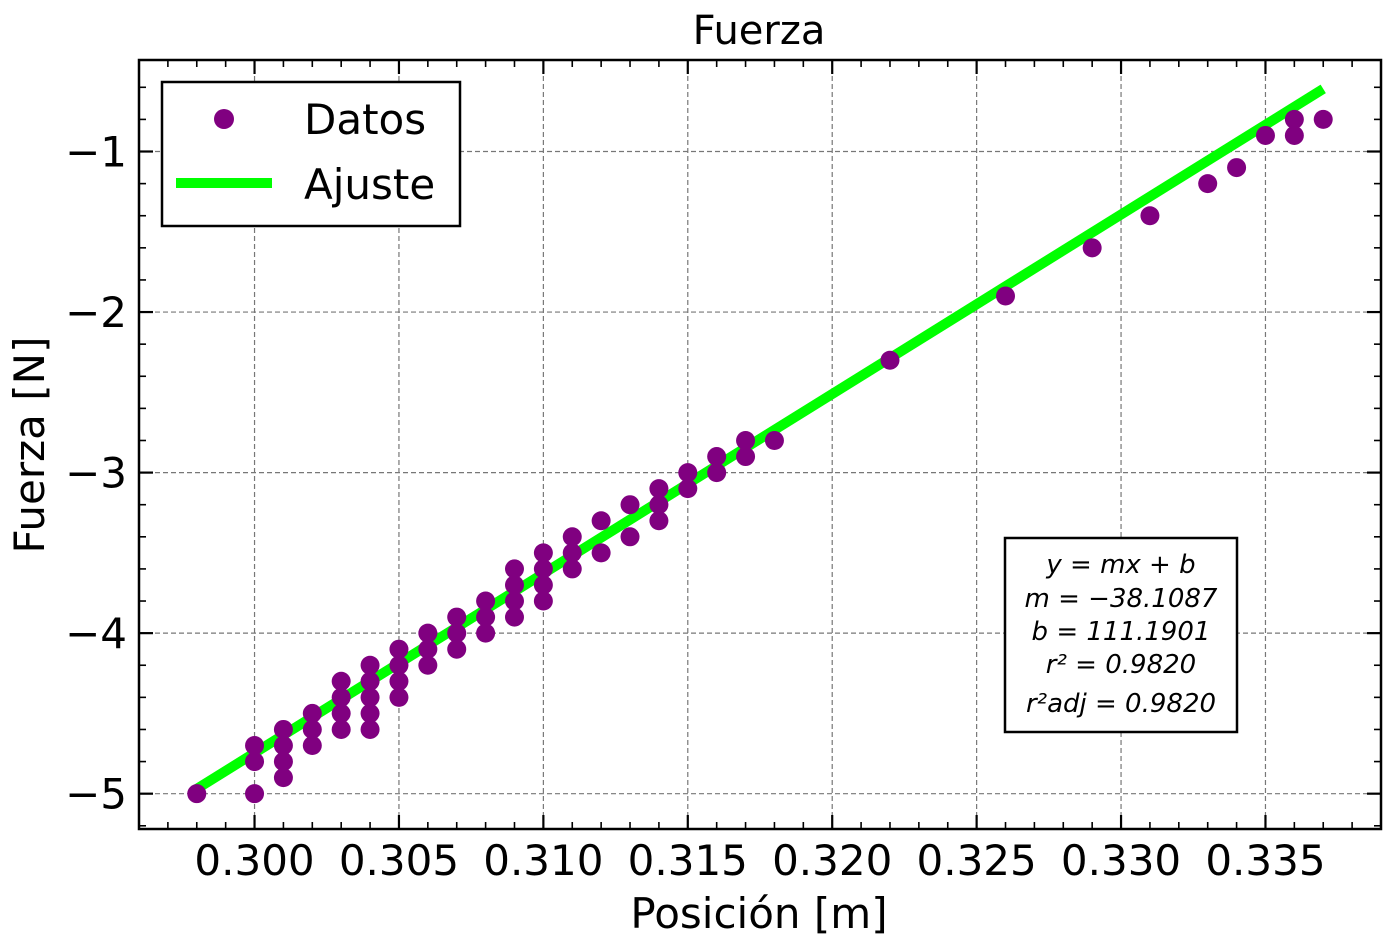 This screenshot has height=947, width=1389. What do you see at coordinates (399, 860) in the screenshot?
I see `x-tick-label: 0.305` at bounding box center [399, 860].